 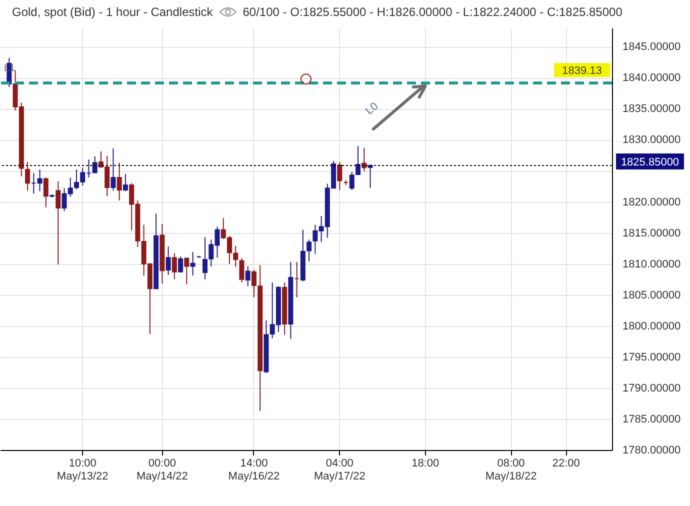 What do you see at coordinates (432, 12) in the screenshot?
I see `chart-subtitle: 60/100 - O:1825.55000 - H:1826.00000 - L:1822.24000 - C:1825.85000` at bounding box center [432, 12].